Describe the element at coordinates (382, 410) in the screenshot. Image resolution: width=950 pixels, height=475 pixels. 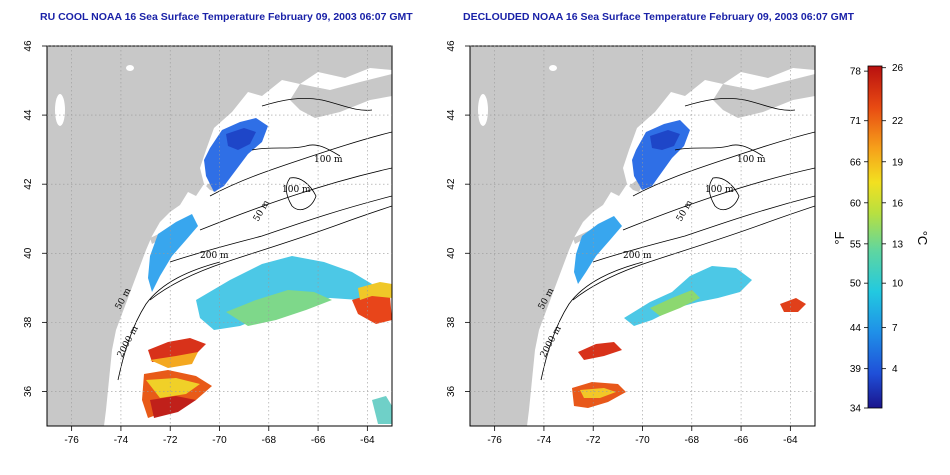
I see `sst-speckles` at that location.